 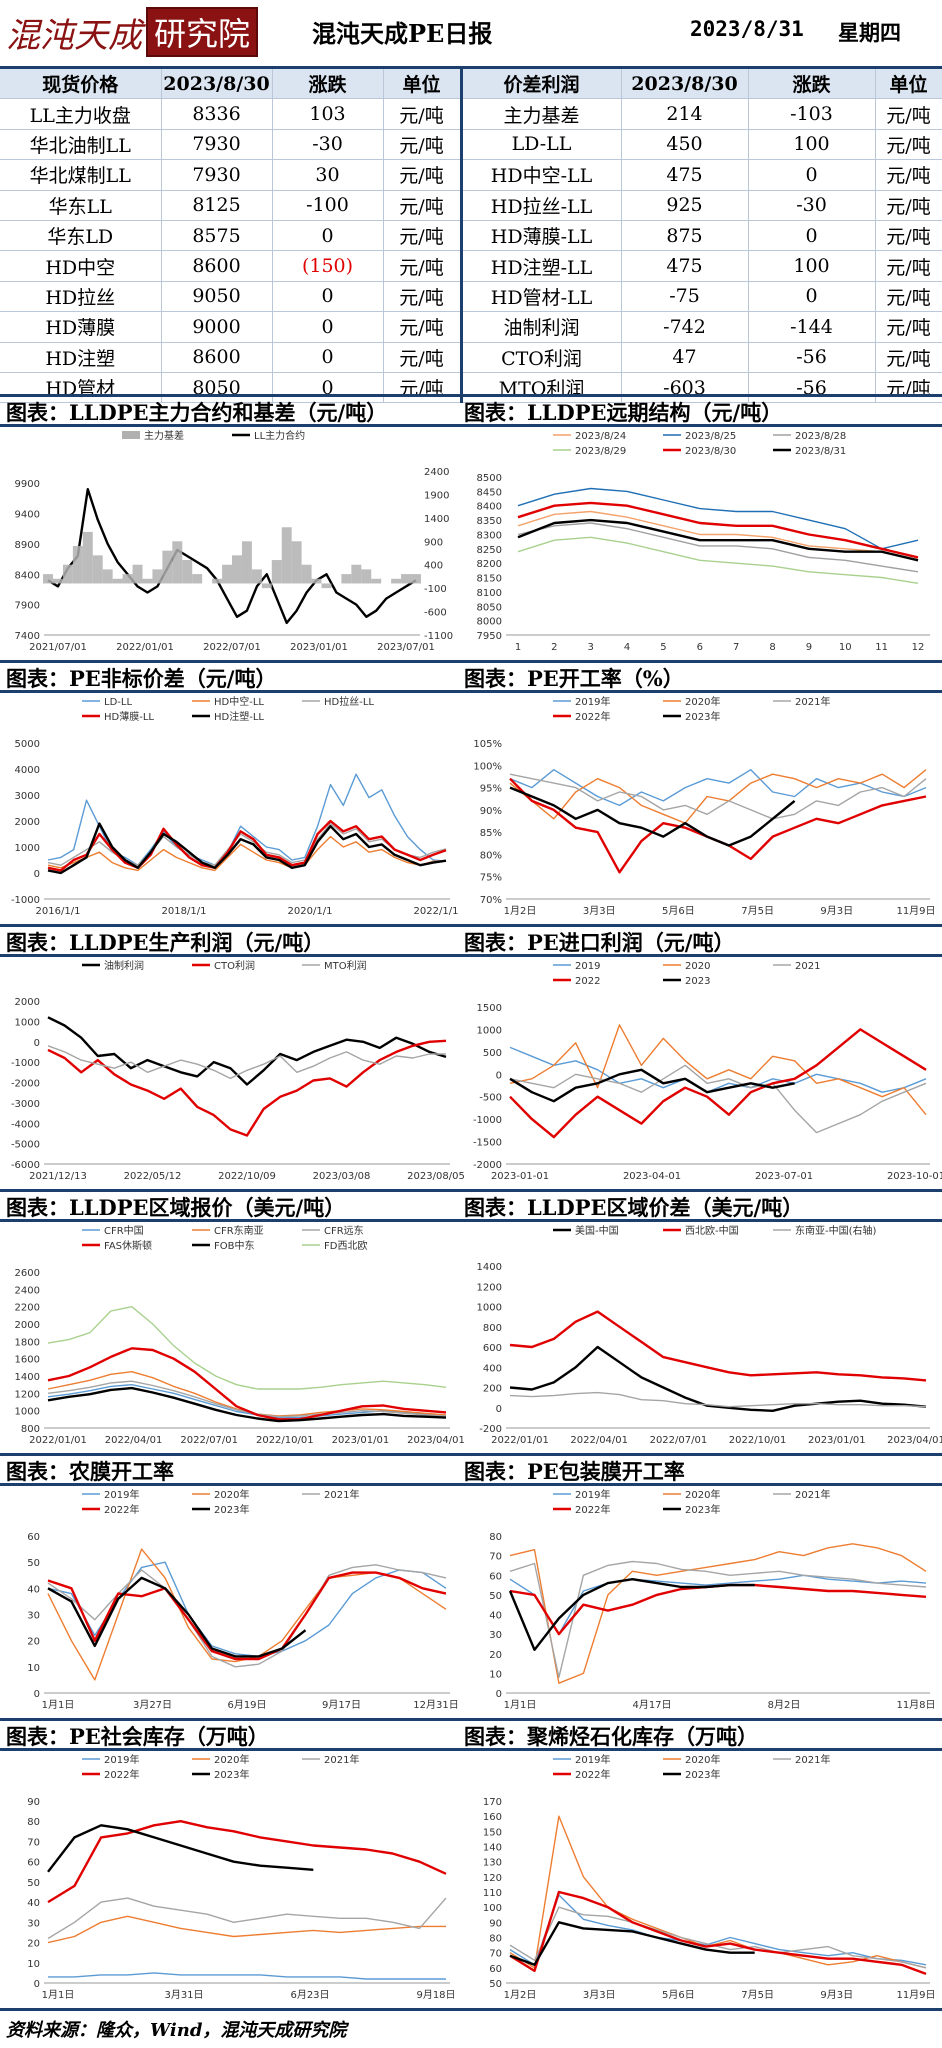 What do you see at coordinates (541, 327) in the screenshot?
I see `table-cell: 油制利润` at bounding box center [541, 327].